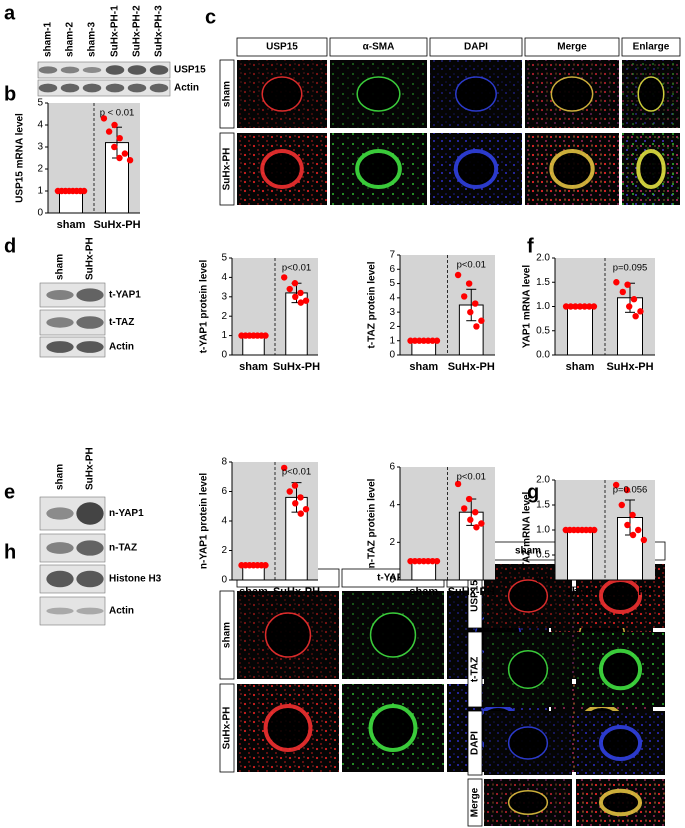  Describe the element at coordinates (227, 728) in the screenshot. I see `row-header-label: SuHx-PH` at that location.